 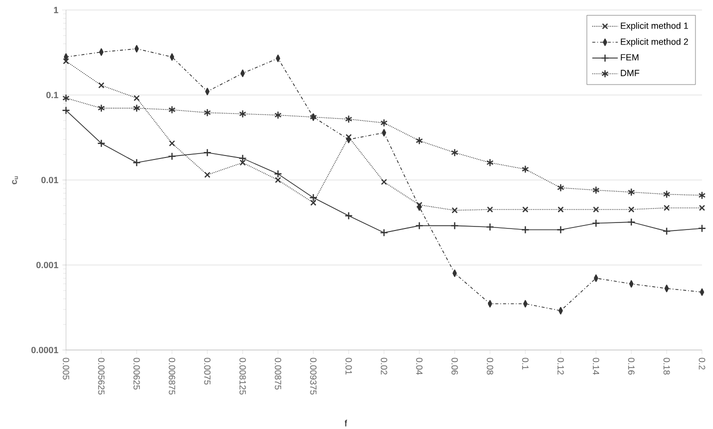 What do you see at coordinates (101, 376) in the screenshot?
I see `x-tick-label: 0.005625` at bounding box center [101, 376].